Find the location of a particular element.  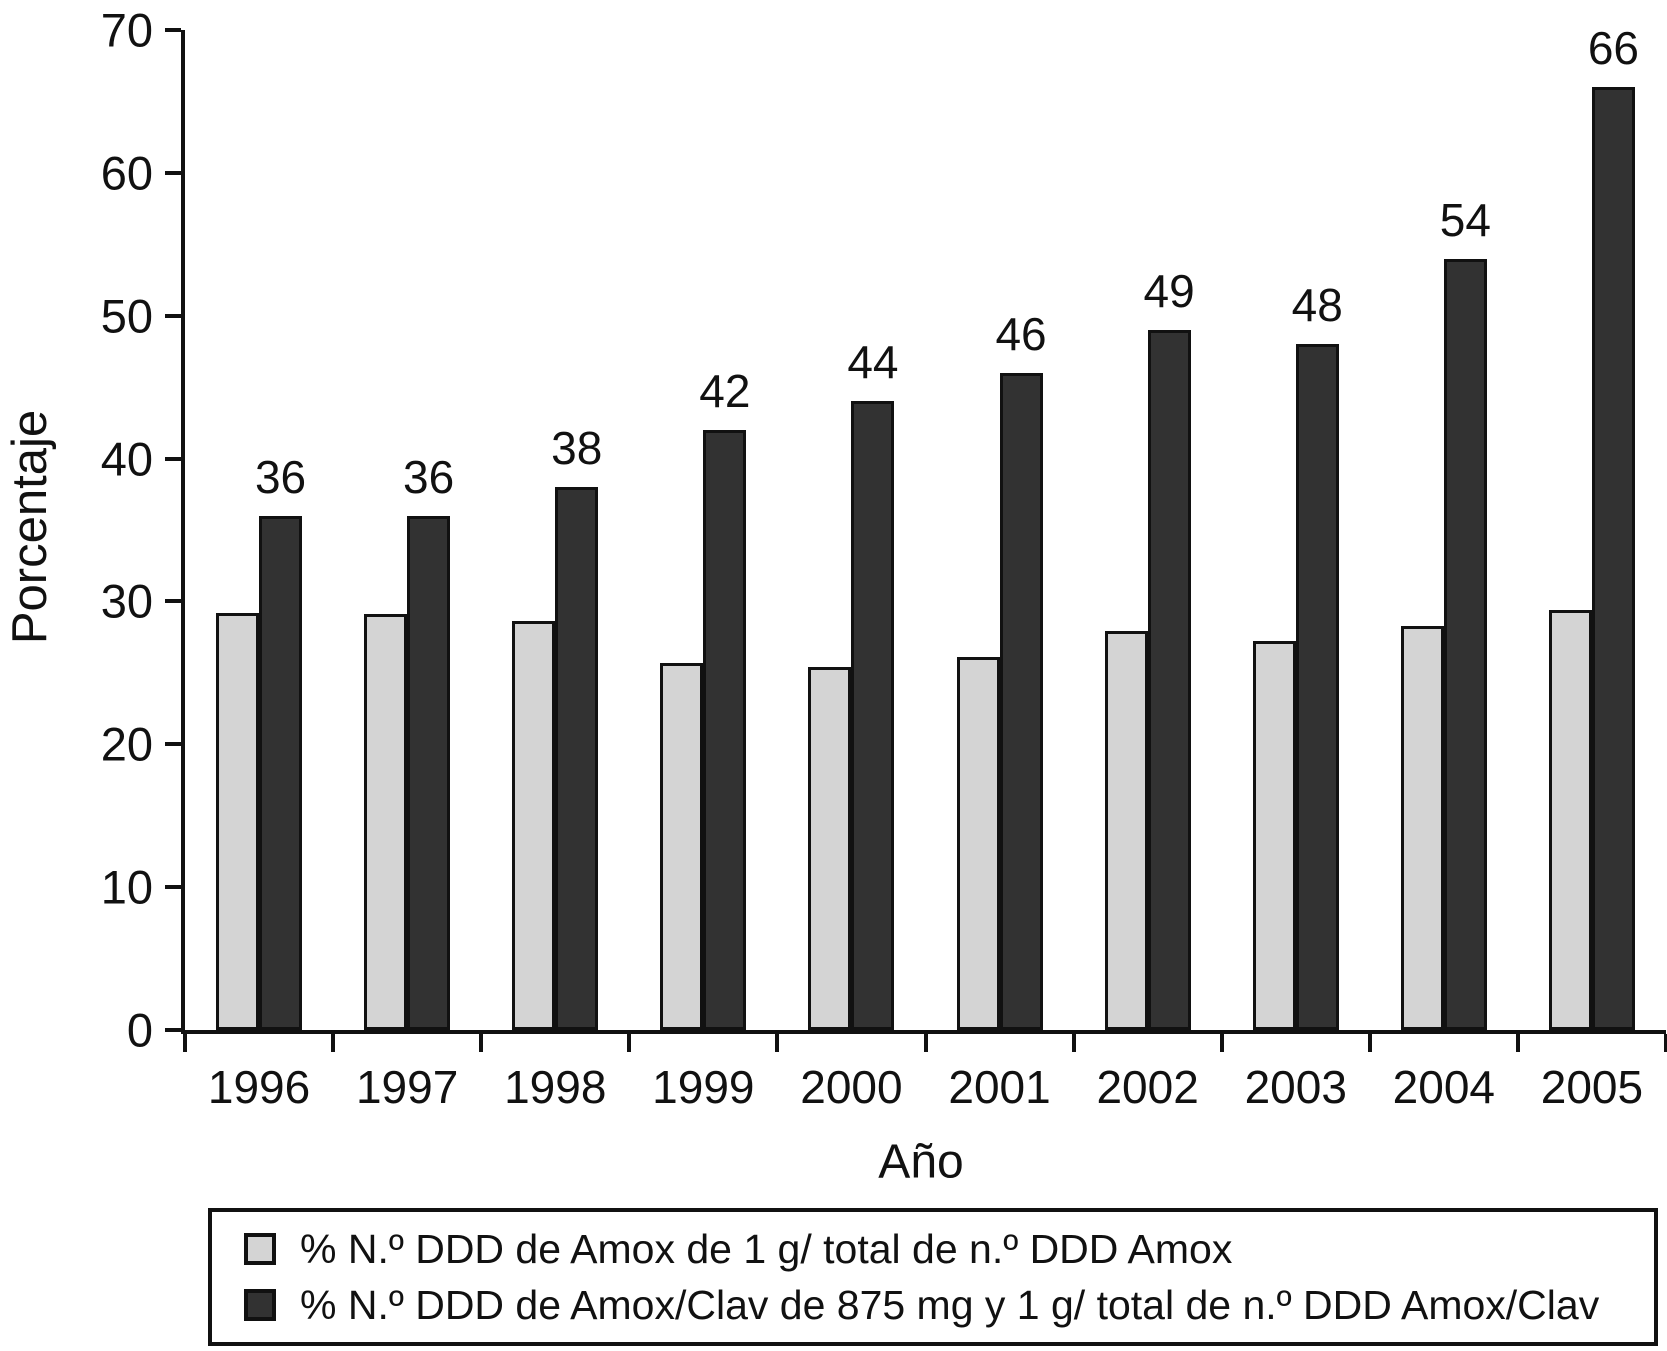

y-axis-tick-label: 0 is located at coordinates (139, 1030).